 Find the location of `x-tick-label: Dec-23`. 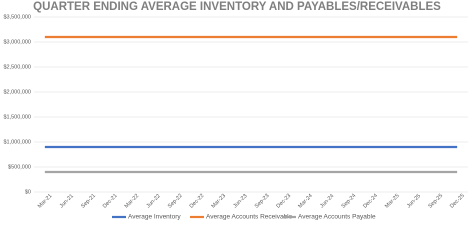

x-tick-label: Dec-23 is located at coordinates (283, 201).